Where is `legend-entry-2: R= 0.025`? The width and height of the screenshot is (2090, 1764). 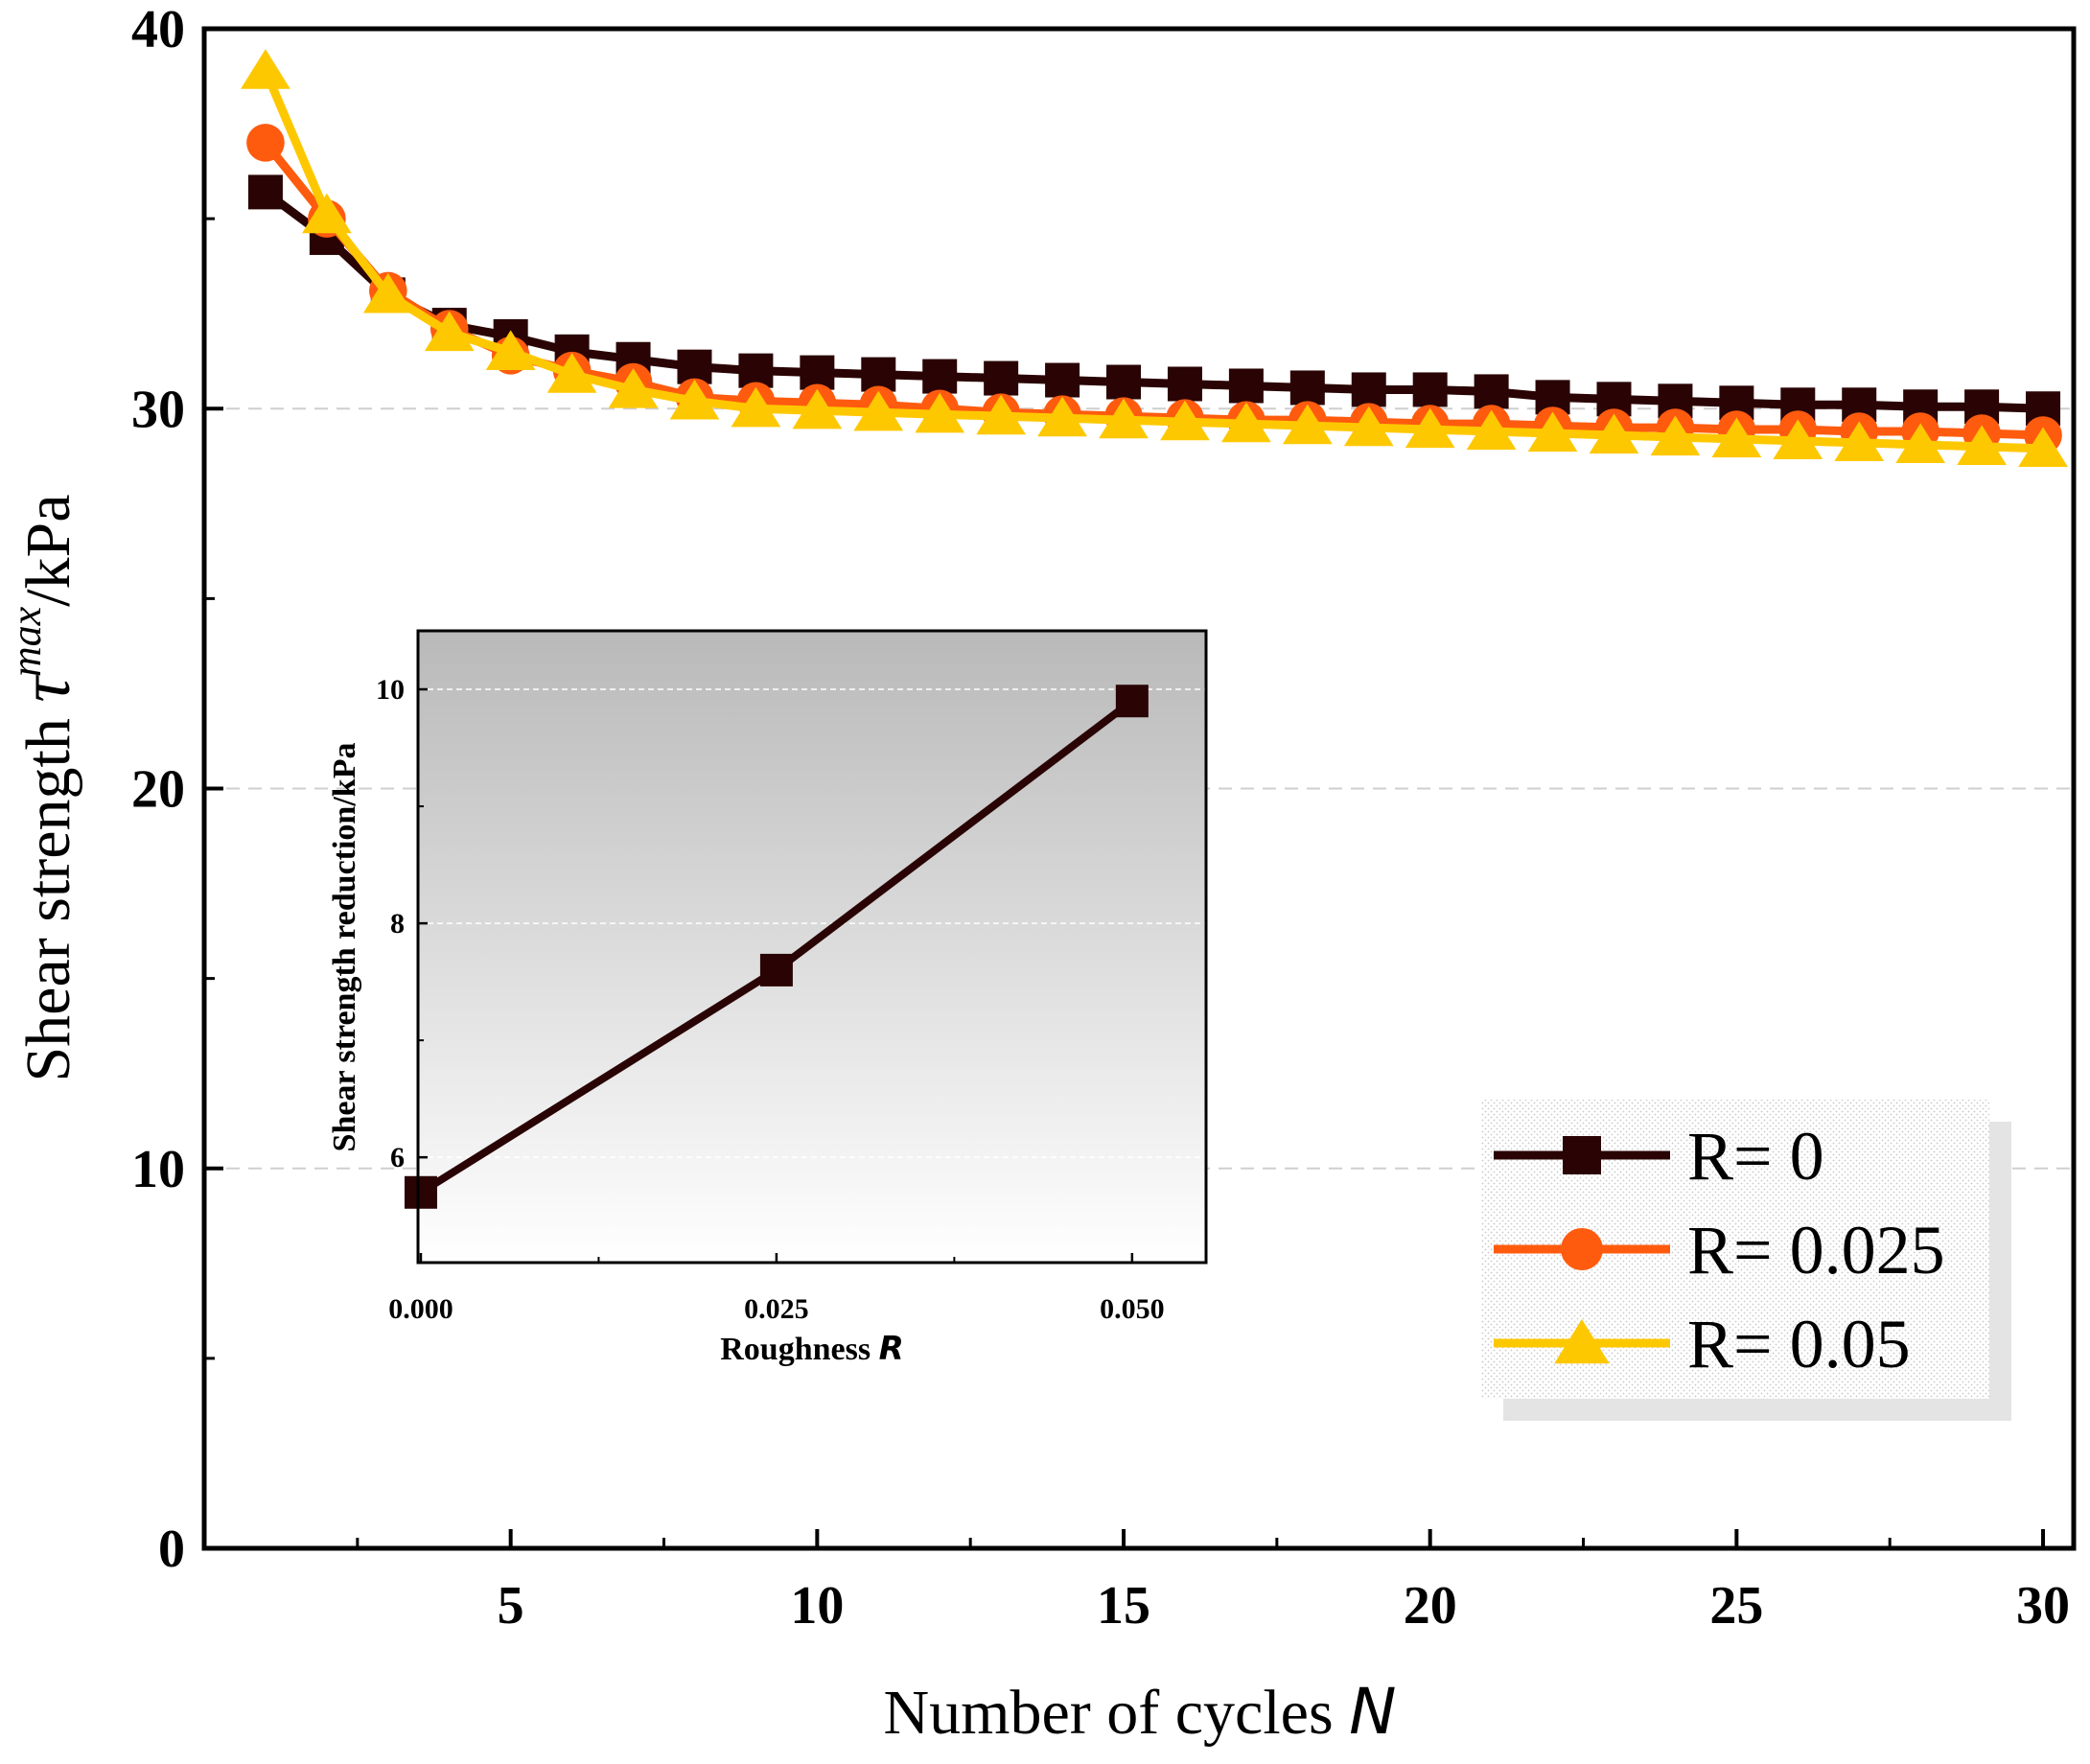
legend-entry-2: R= 0.025 is located at coordinates (1719, 1250).